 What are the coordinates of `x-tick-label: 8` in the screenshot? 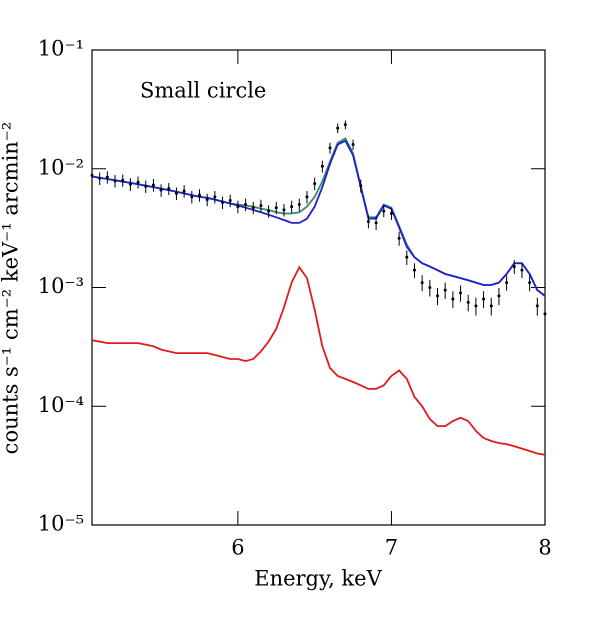 It's located at (544, 548).